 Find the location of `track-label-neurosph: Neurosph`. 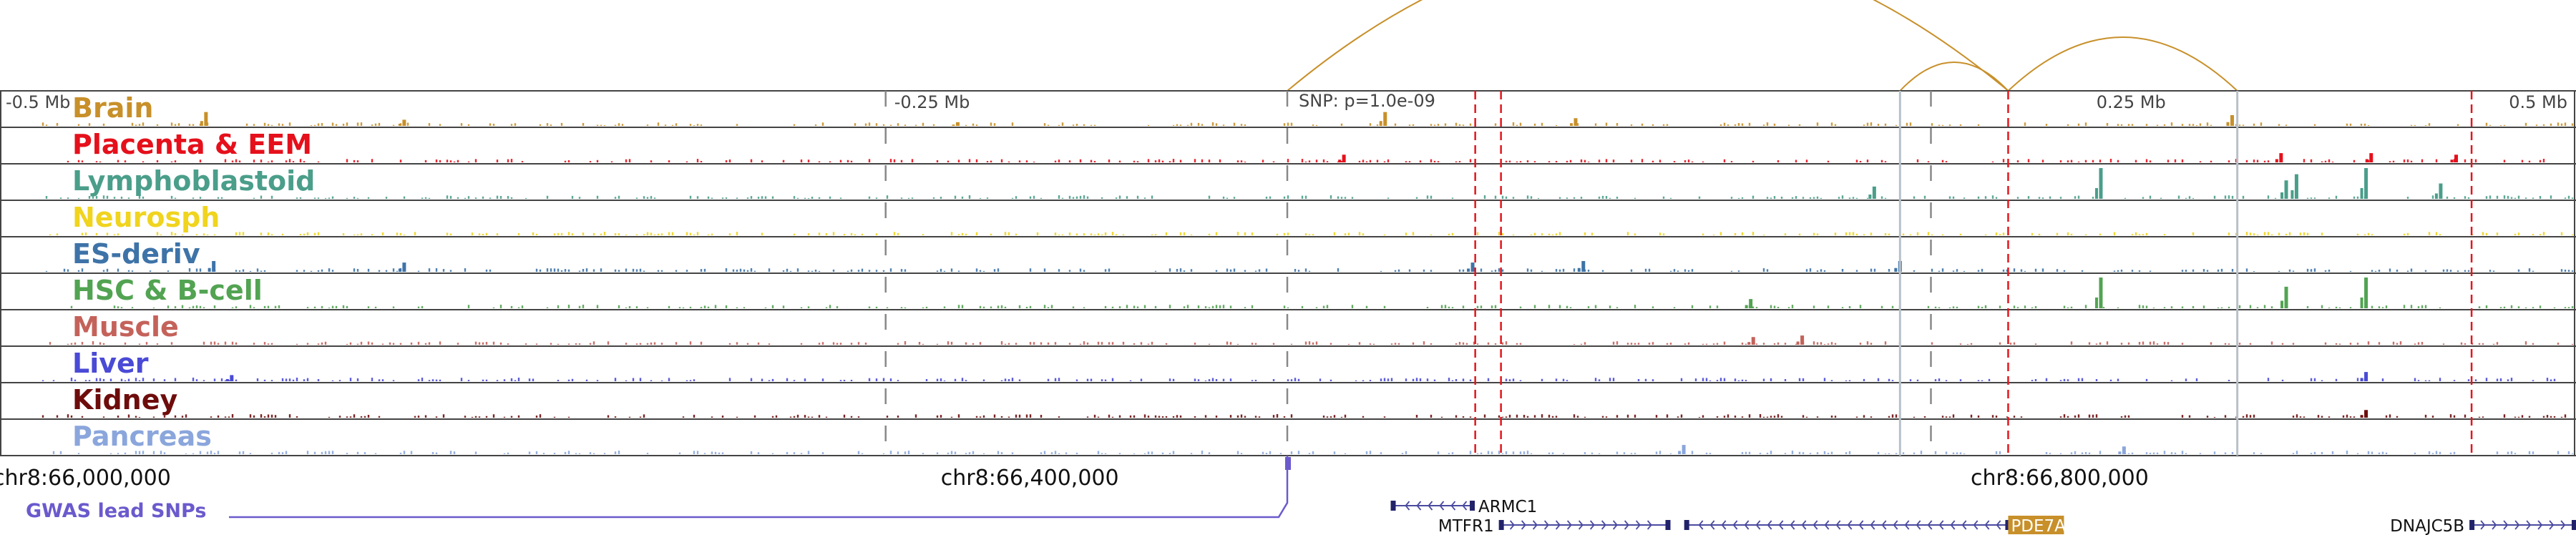

track-label-neurosph: Neurosph is located at coordinates (146, 217).